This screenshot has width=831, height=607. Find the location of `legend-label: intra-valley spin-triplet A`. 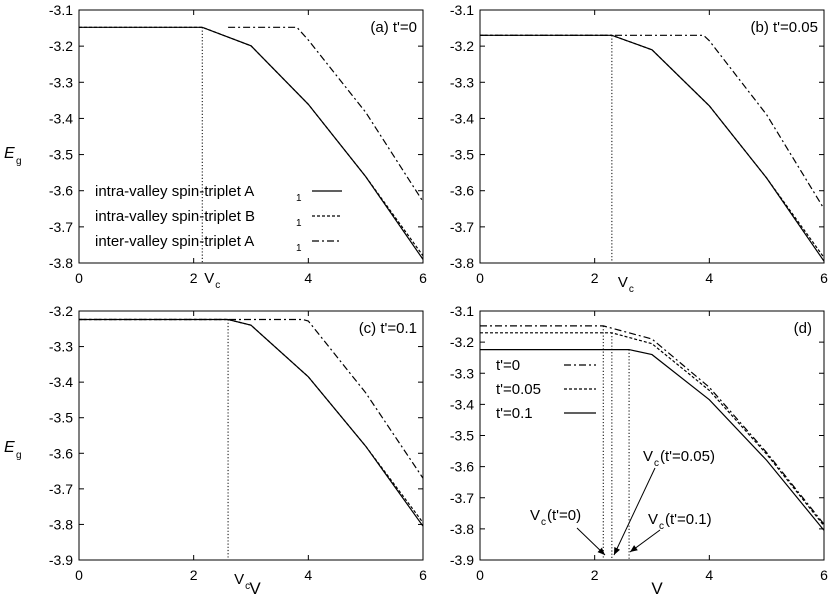

legend-label: intra-valley spin-triplet A is located at coordinates (174, 191).